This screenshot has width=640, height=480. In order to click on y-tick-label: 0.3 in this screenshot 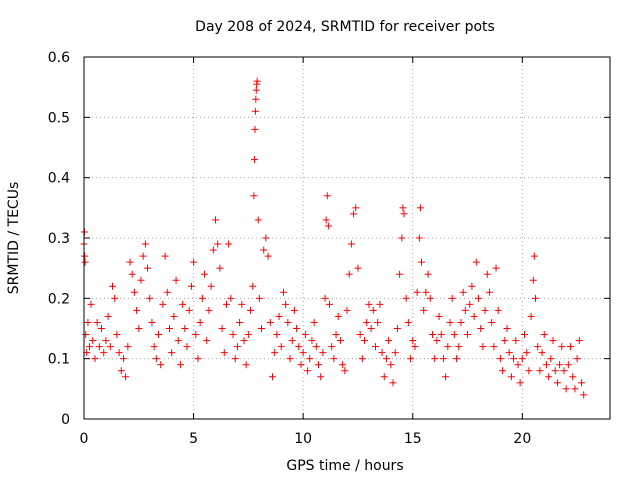, I will do `click(59, 239)`.